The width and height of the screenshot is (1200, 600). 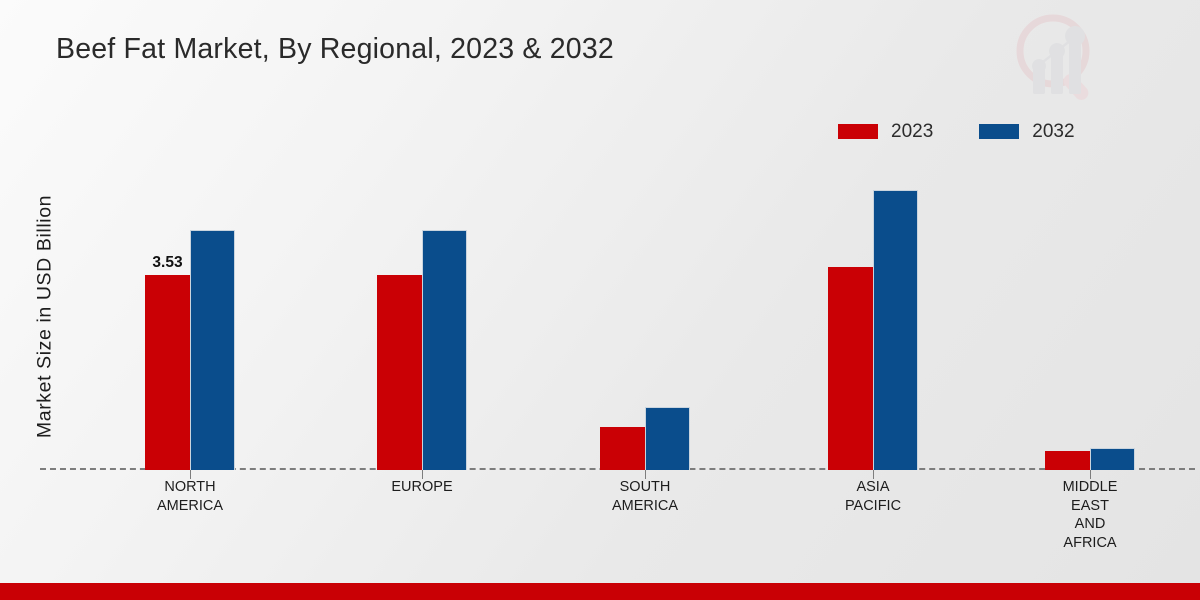 I want to click on bar-2032-south-america, so click(x=667, y=438).